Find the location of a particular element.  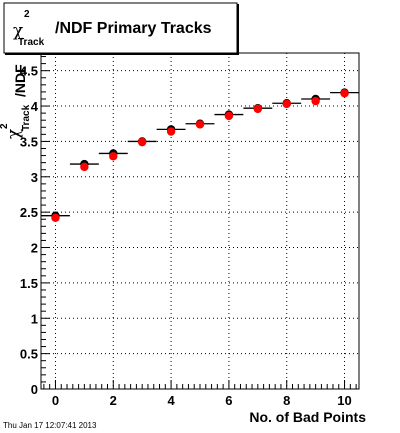

title-chi-symbol: χ is located at coordinates (18, 31).